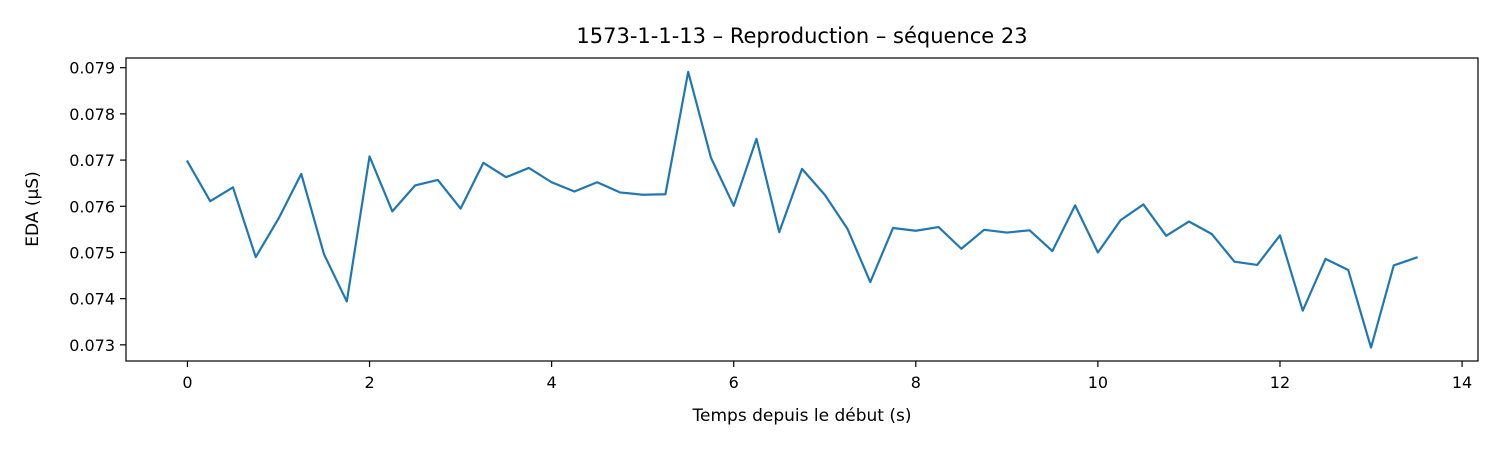 The width and height of the screenshot is (1500, 450). Describe the element at coordinates (92, 206) in the screenshot. I see `y-tick-label: 0.076` at that location.